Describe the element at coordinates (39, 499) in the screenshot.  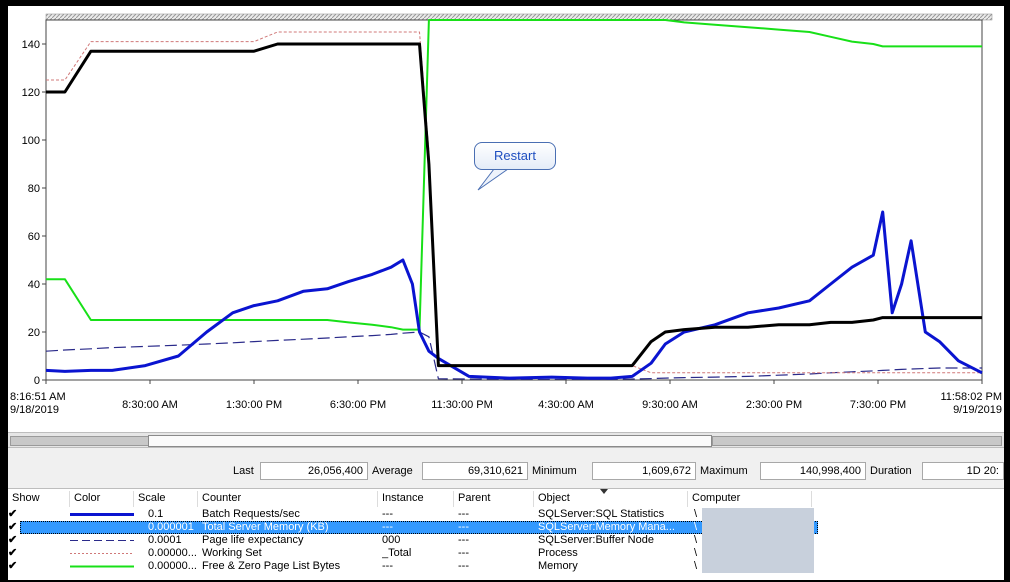
I see `column-header-show: Show` at that location.